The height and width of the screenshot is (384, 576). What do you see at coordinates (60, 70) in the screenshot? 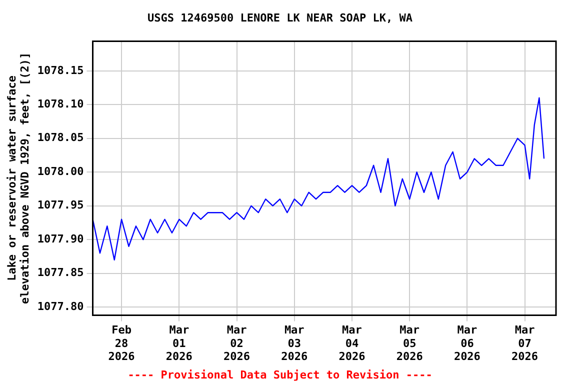
I see `y-tick-label: 1078.15` at bounding box center [60, 70].